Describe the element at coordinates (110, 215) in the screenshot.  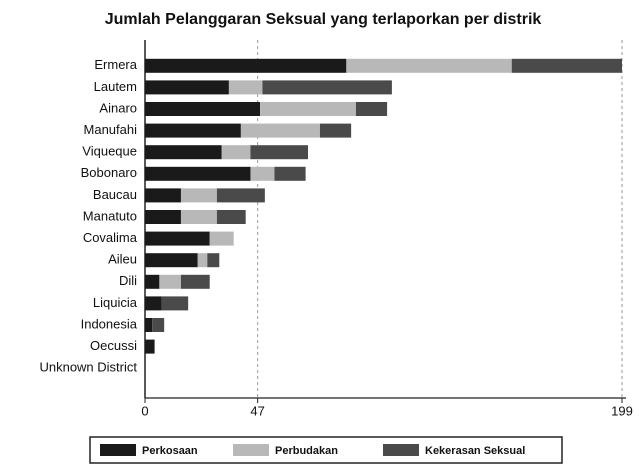
I see `y-tick-label: Manatuto` at that location.